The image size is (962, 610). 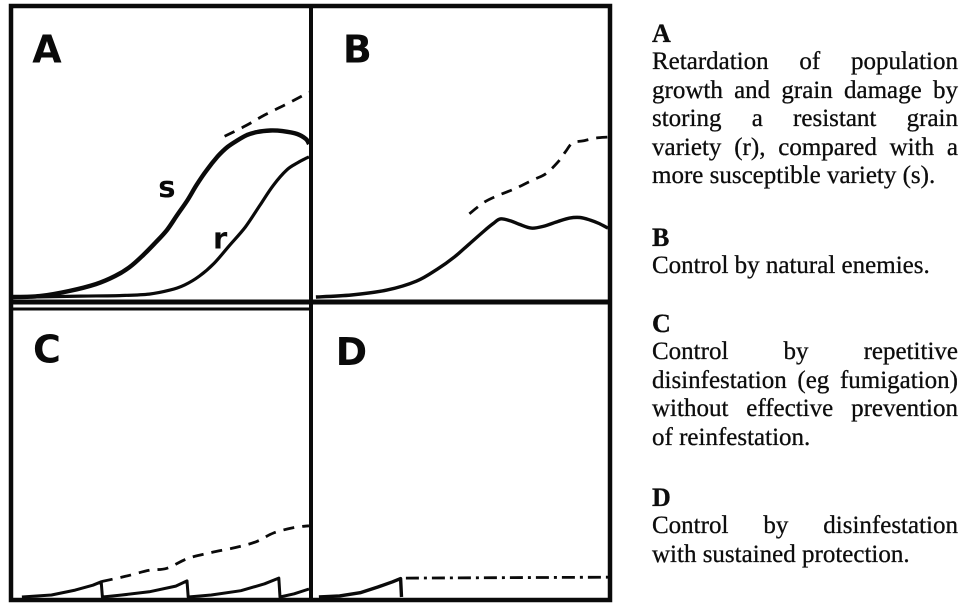 What do you see at coordinates (661, 323) in the screenshot?
I see `caption-label: C` at bounding box center [661, 323].